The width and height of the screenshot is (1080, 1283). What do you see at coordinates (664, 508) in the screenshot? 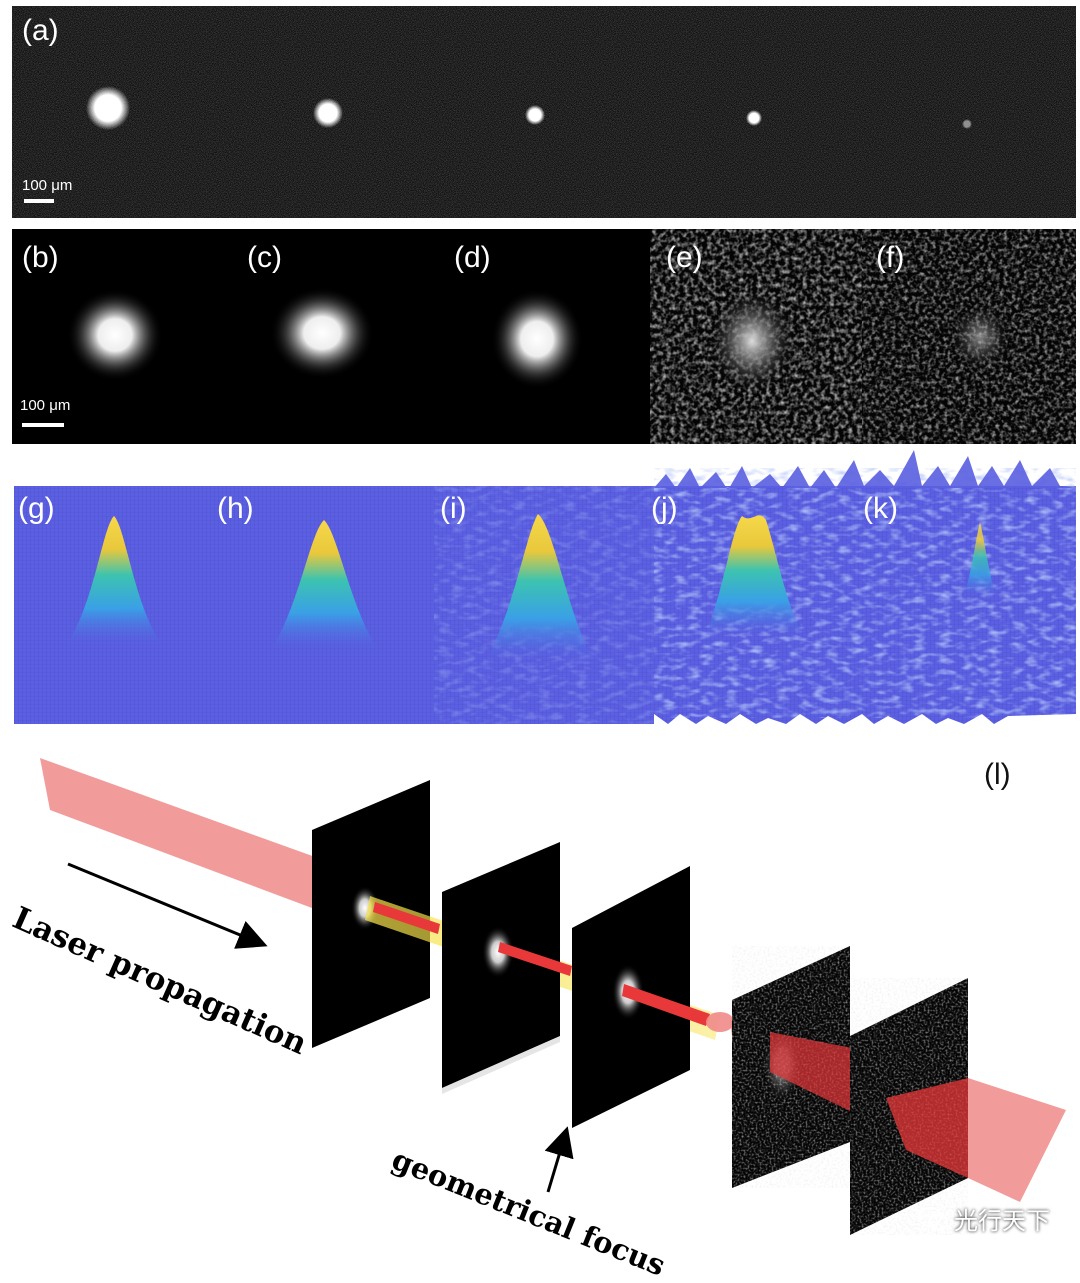
I see `label-j: (j)` at bounding box center [664, 508].